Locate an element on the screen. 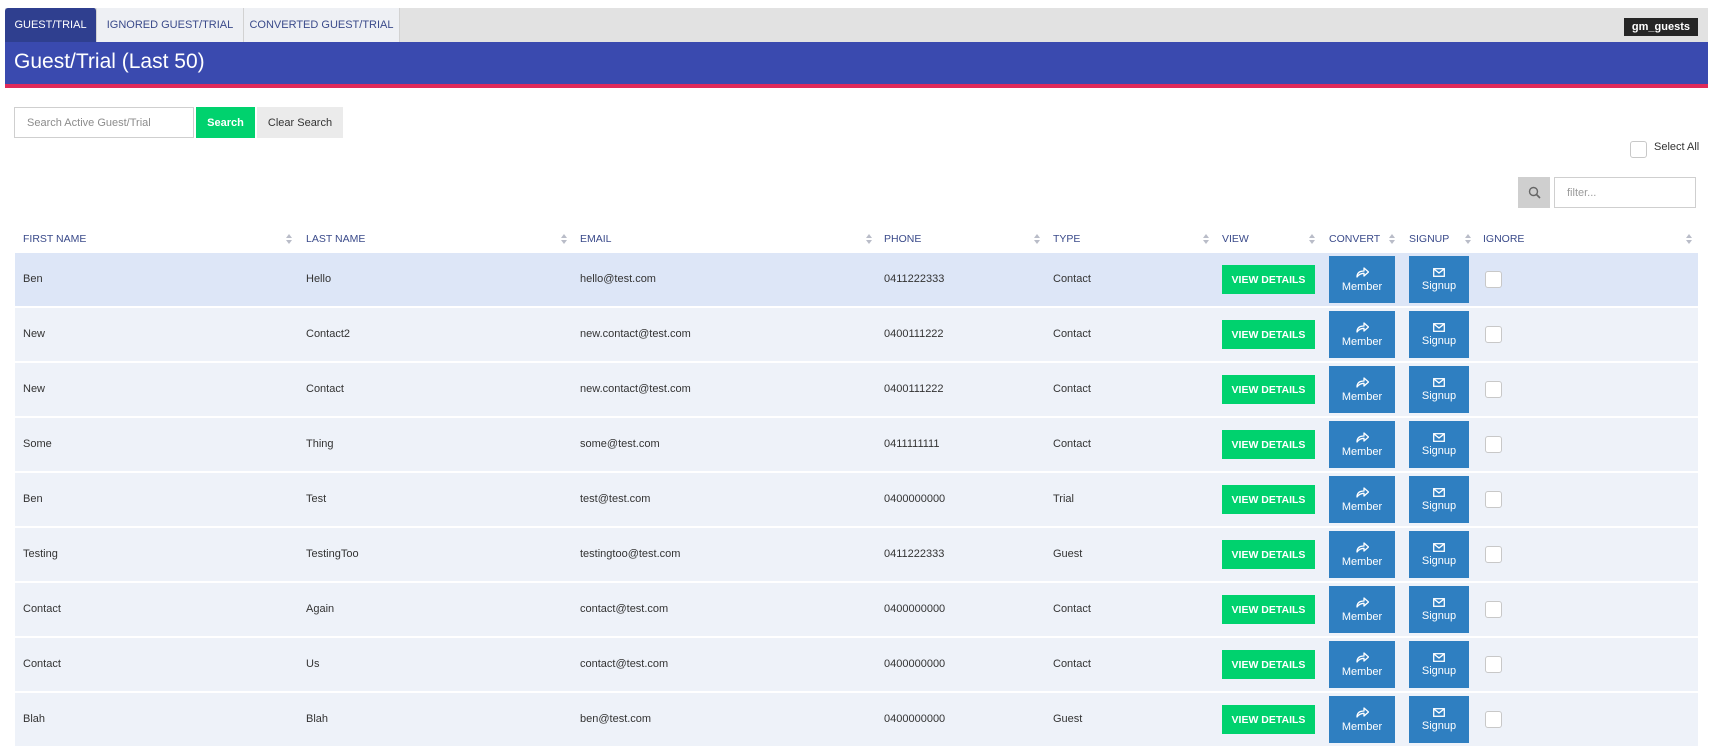  email-cell: hello@test.com is located at coordinates (618, 279).